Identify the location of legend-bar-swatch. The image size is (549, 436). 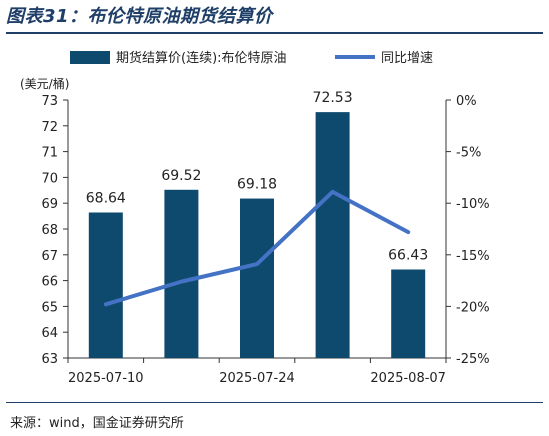
(90, 57).